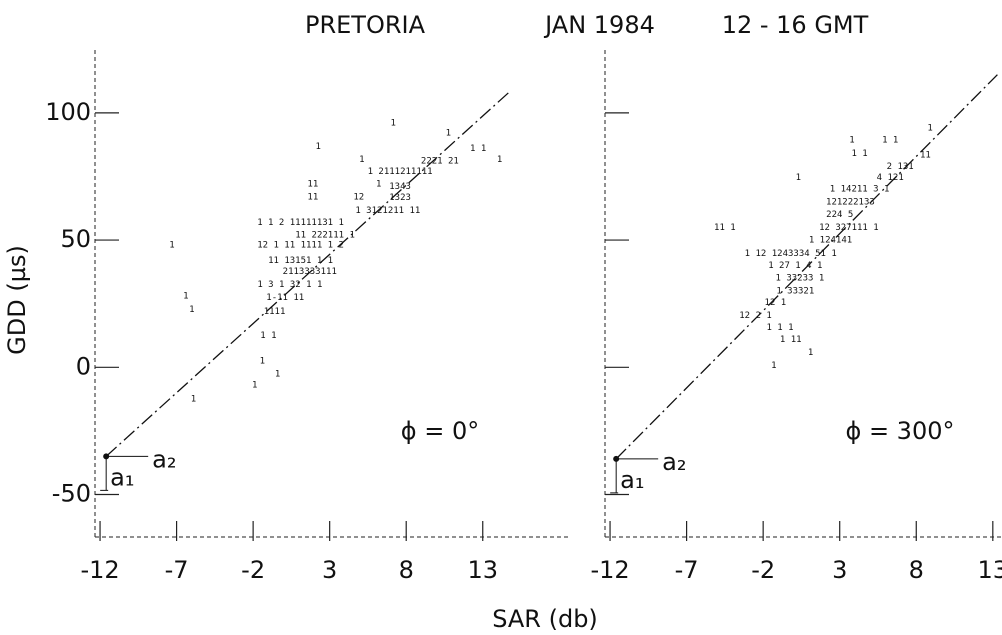 Image resolution: width=1002 pixels, height=635 pixels. What do you see at coordinates (545, 619) in the screenshot?
I see `x-axis-label: SAR (db)` at bounding box center [545, 619].